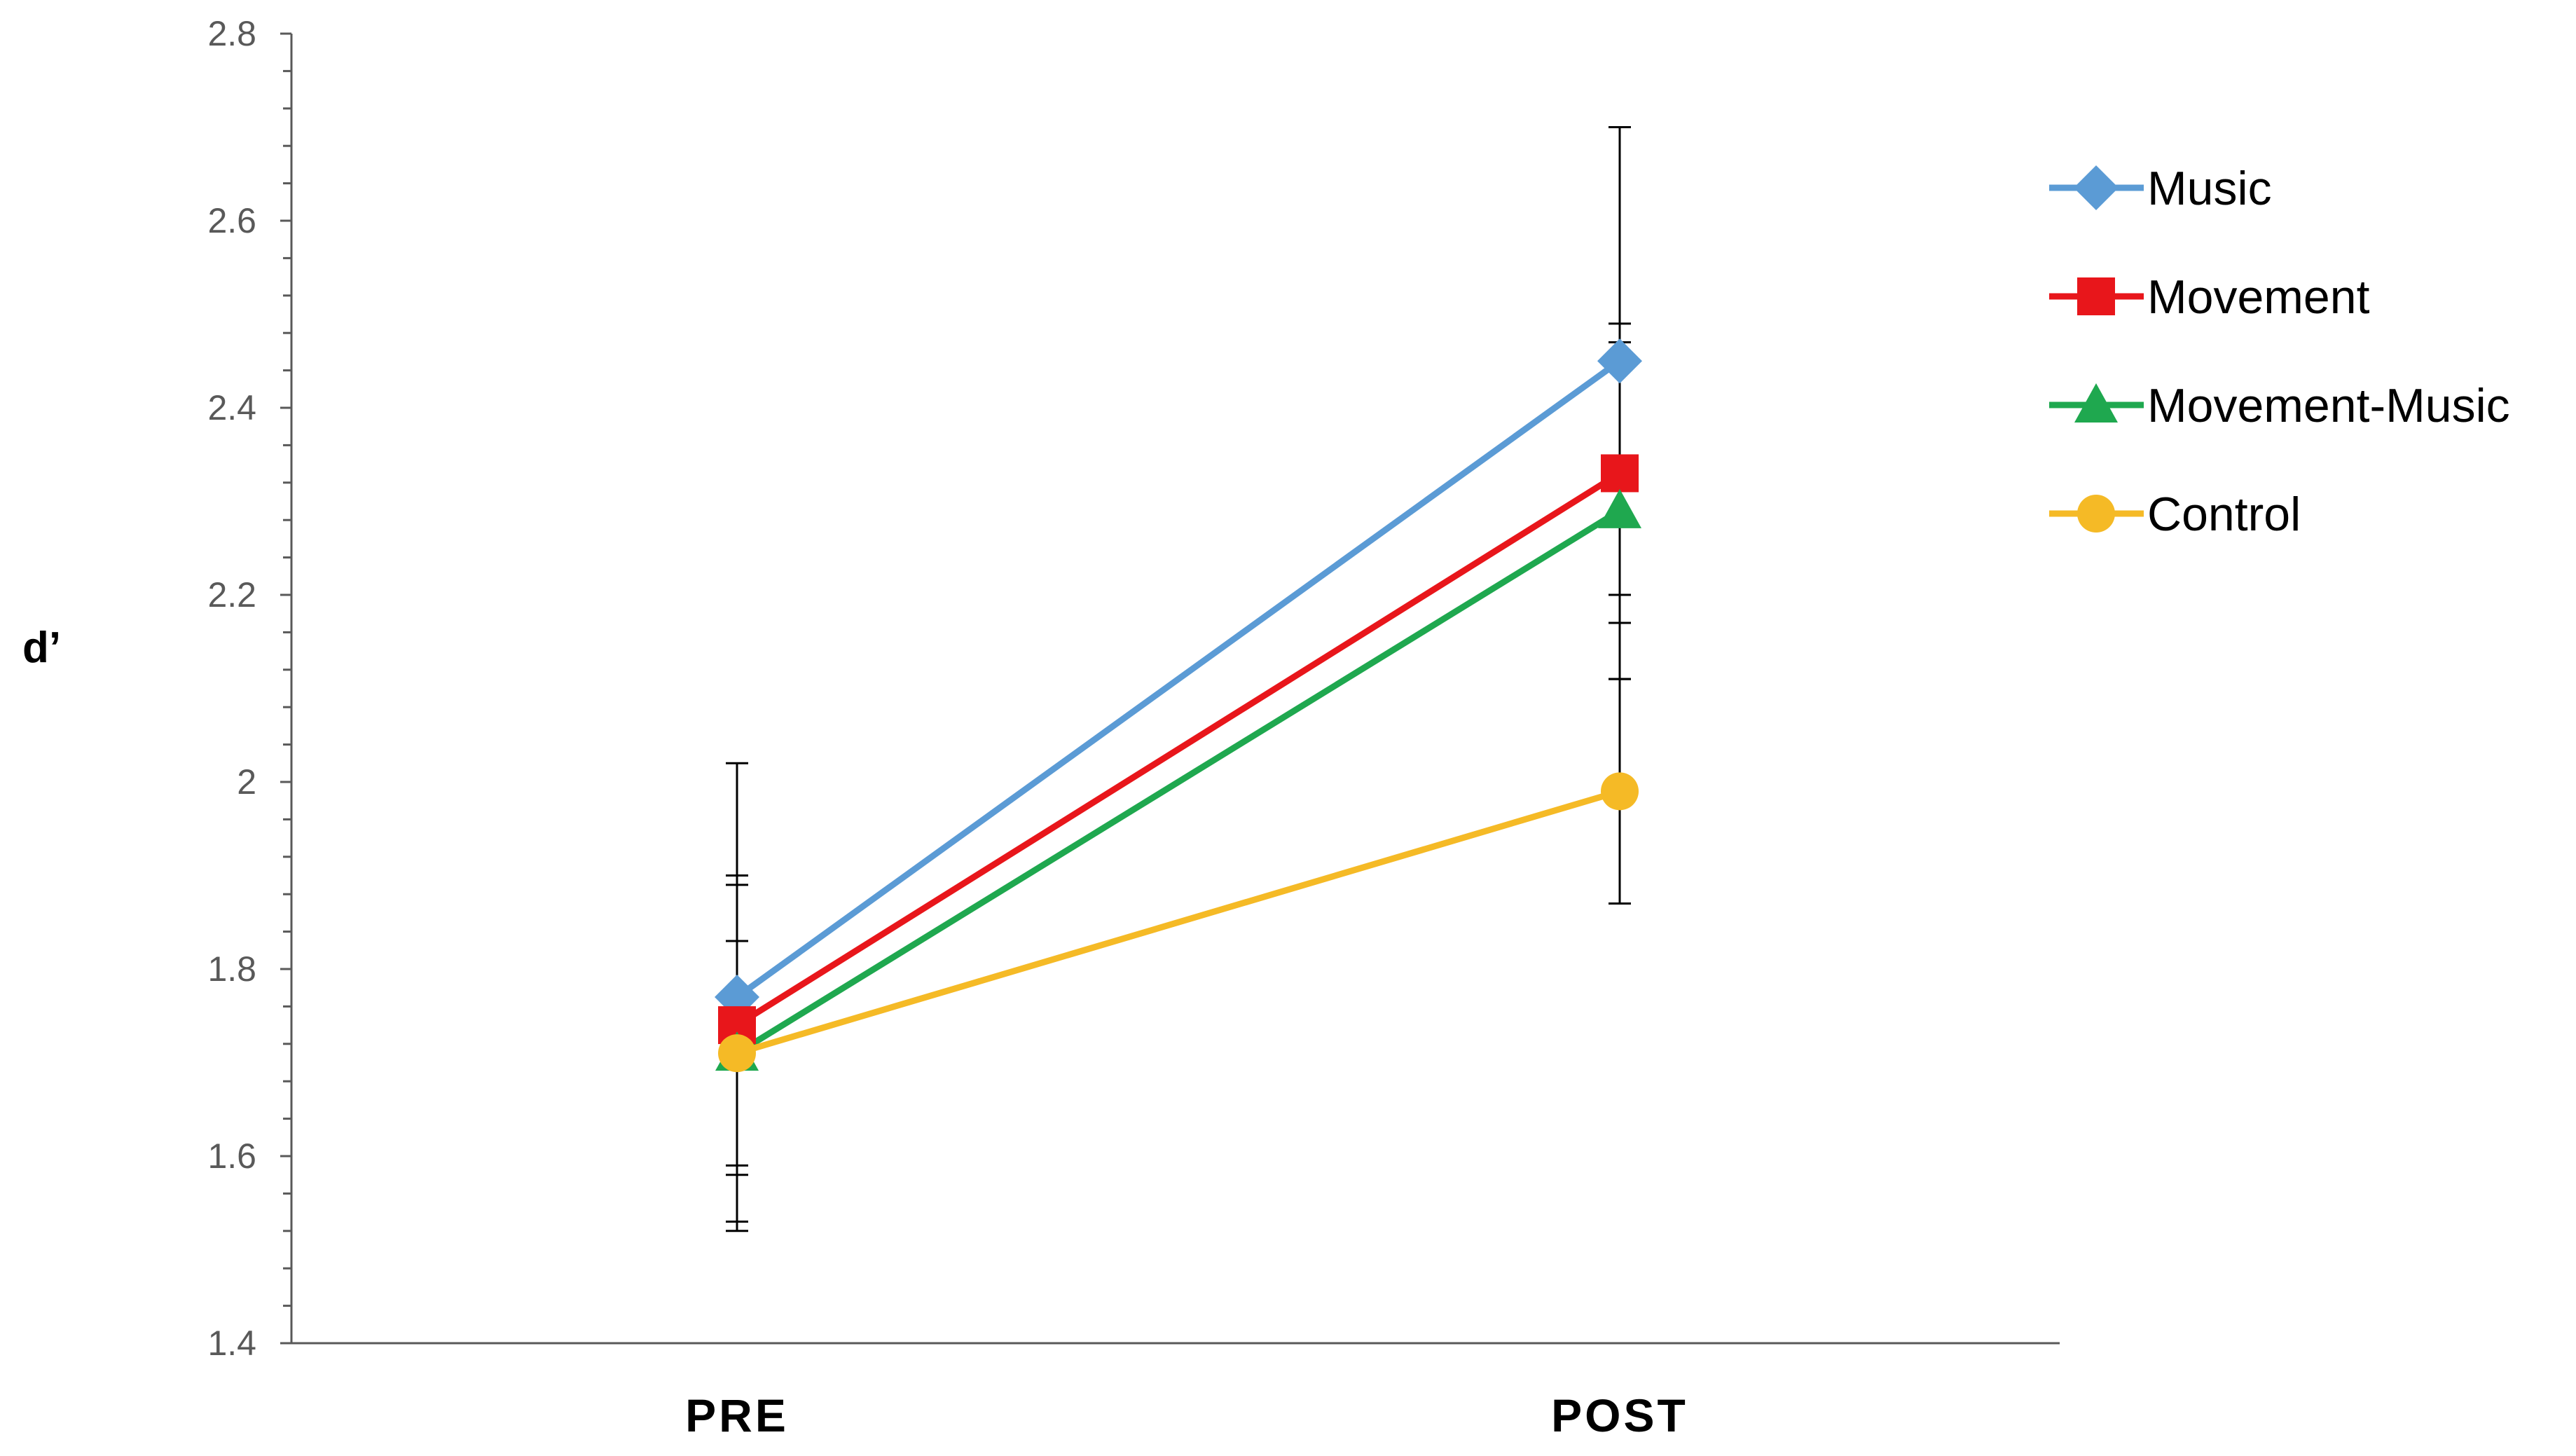 This screenshot has height=1456, width=2576. What do you see at coordinates (231, 1343) in the screenshot?
I see `y-tick-label: 1.4` at bounding box center [231, 1343].